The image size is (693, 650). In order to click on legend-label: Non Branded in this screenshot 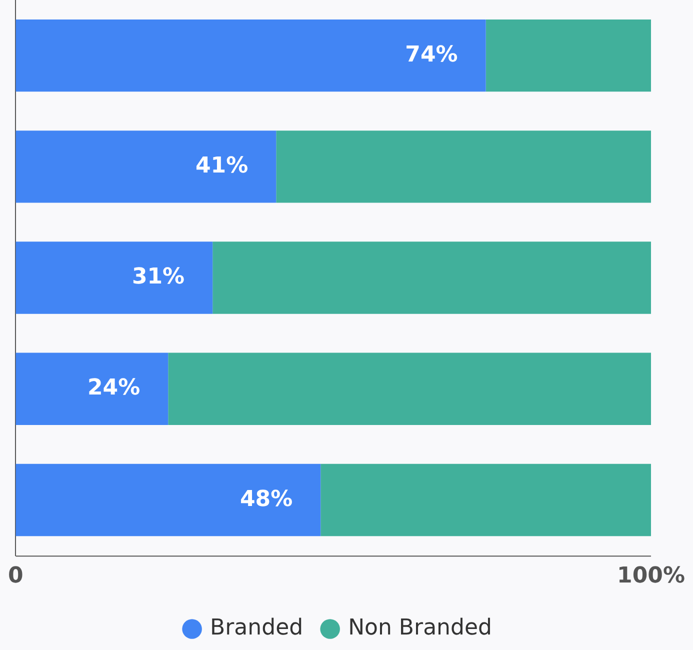, I will do `click(420, 628)`.